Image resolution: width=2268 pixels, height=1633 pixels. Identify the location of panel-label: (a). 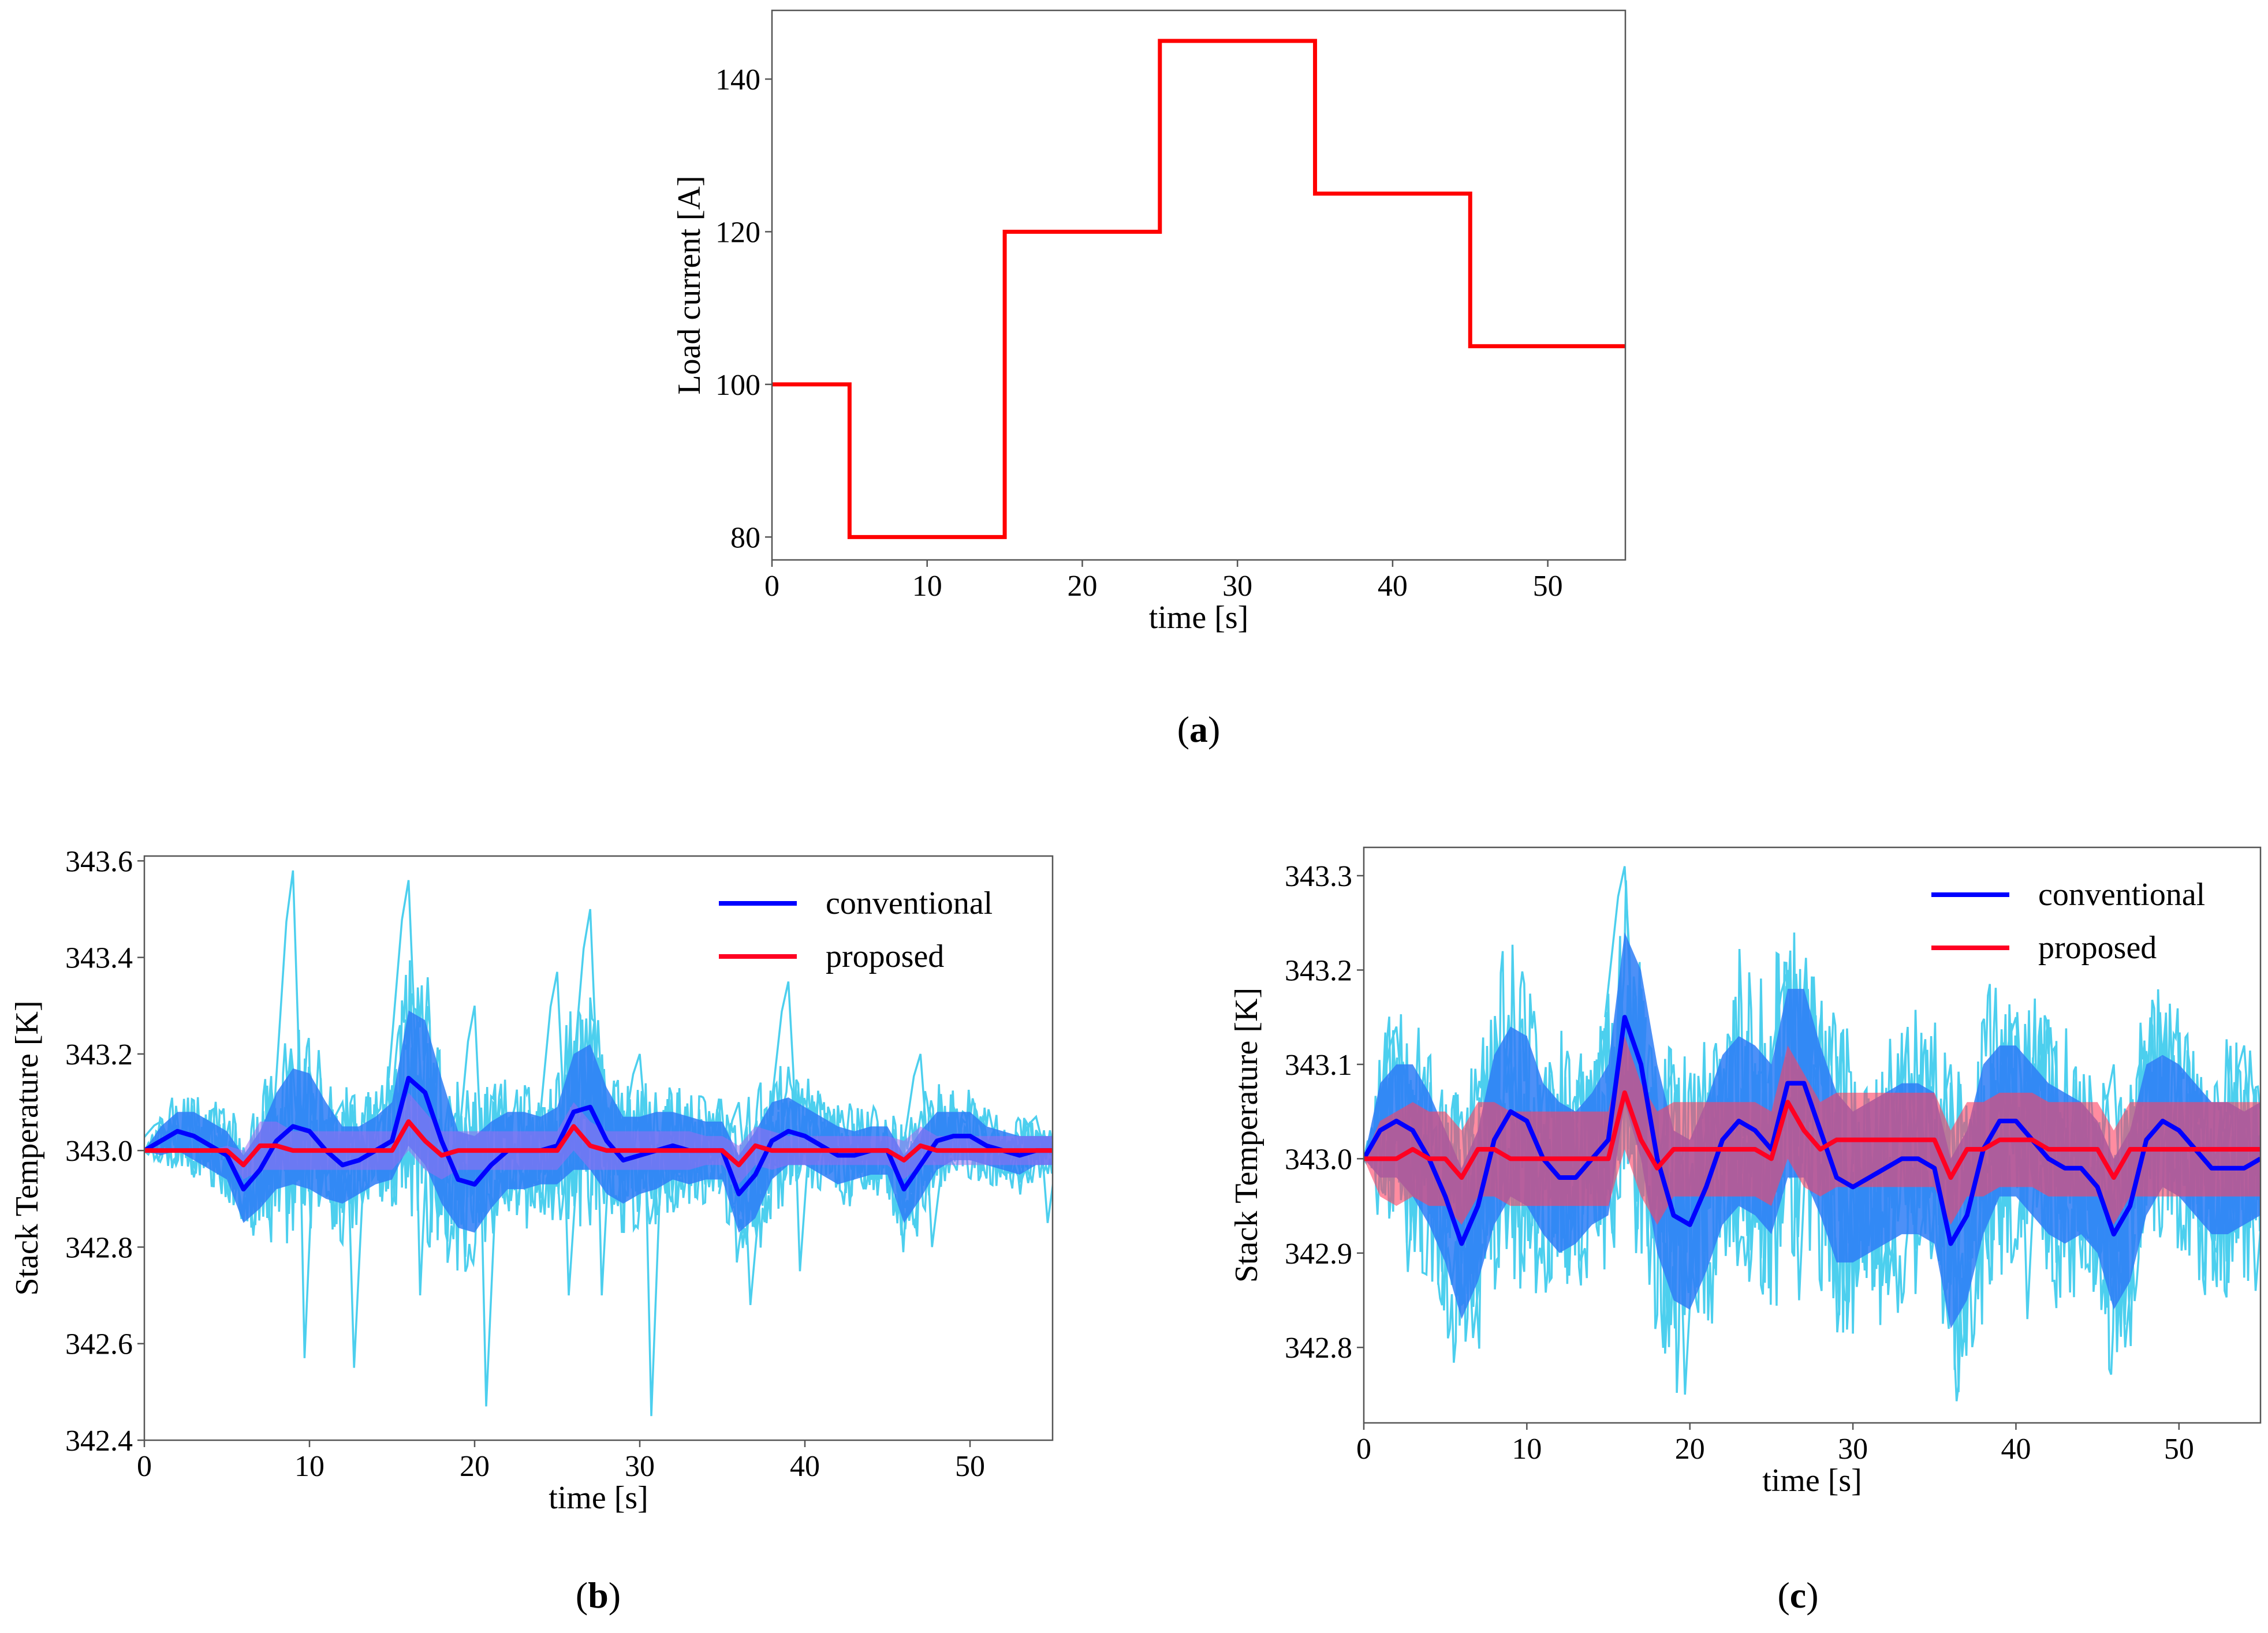
(1199, 729).